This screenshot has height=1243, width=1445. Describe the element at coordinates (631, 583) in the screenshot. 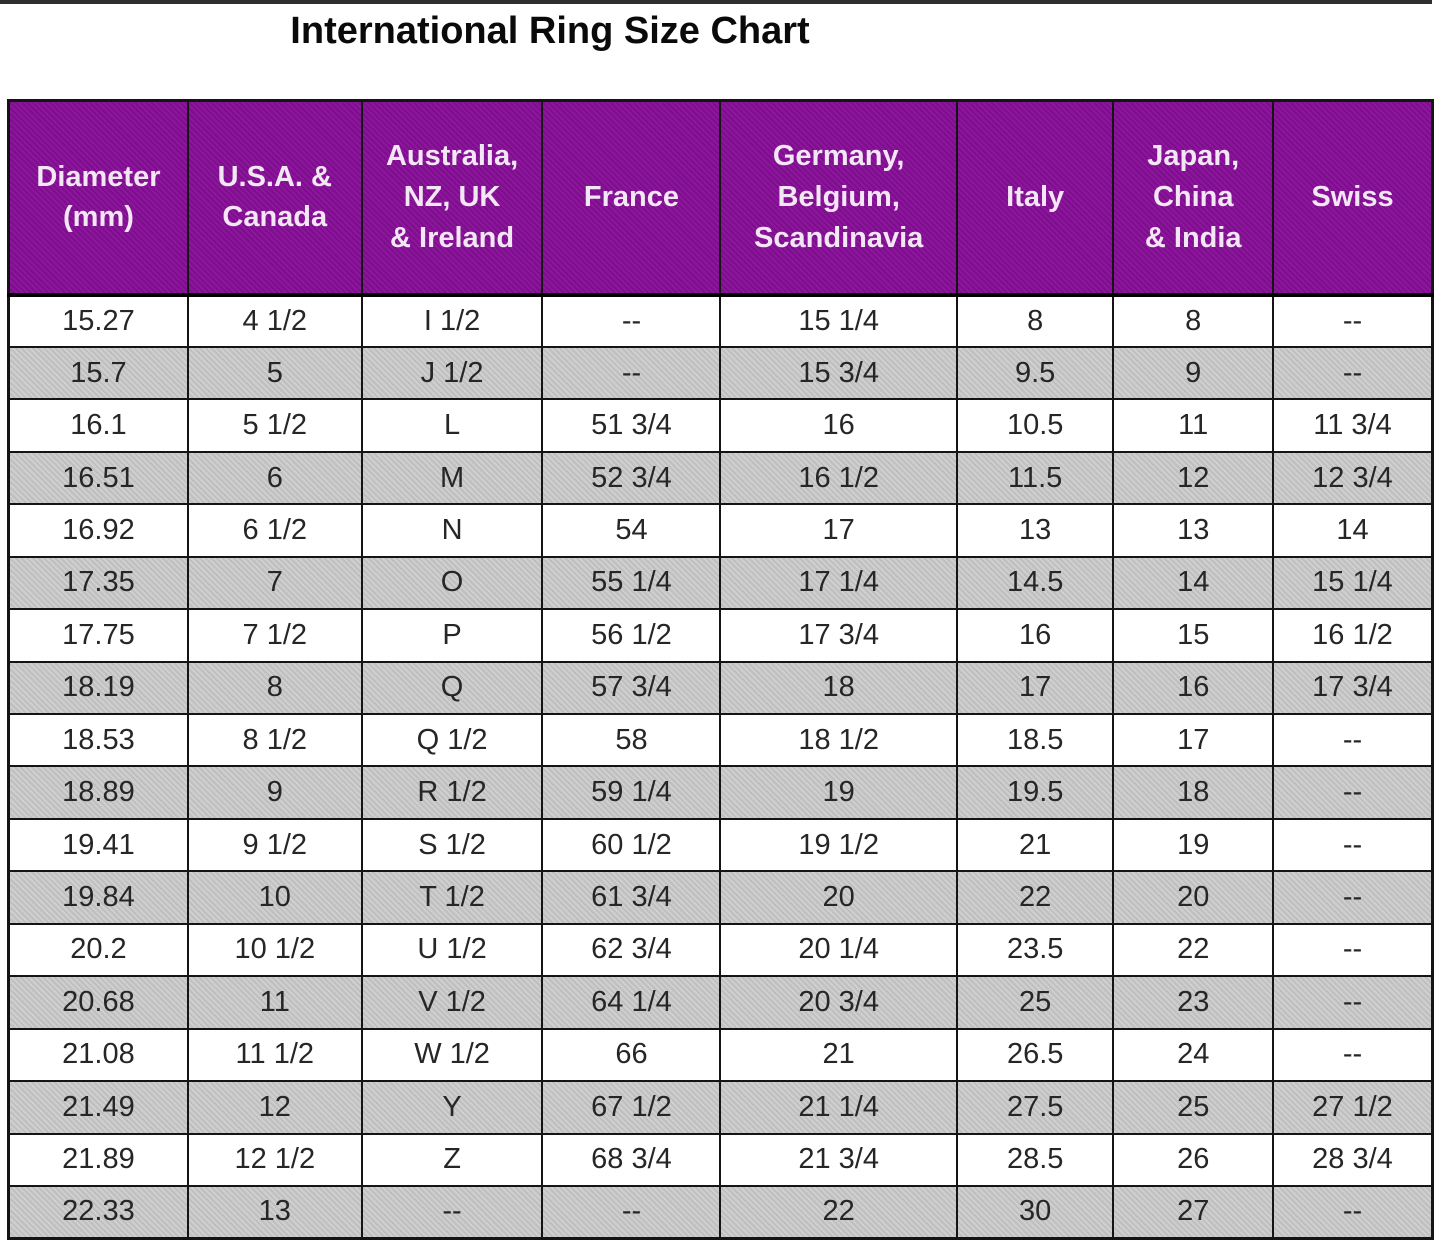

I see `table-cell: 55 1/4` at that location.